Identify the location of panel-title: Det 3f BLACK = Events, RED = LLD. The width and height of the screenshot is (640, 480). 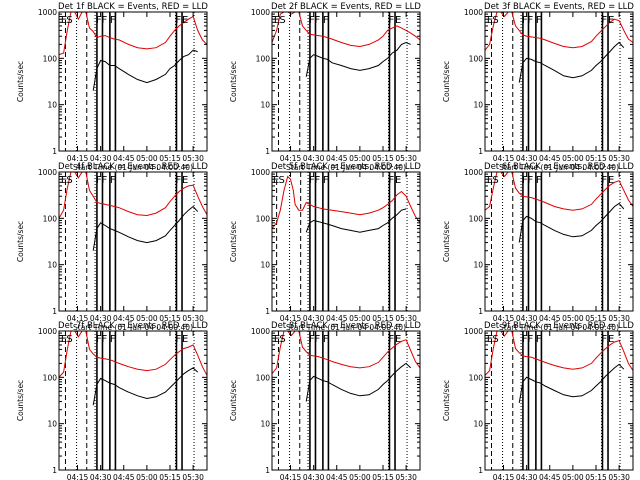
(559, 7).